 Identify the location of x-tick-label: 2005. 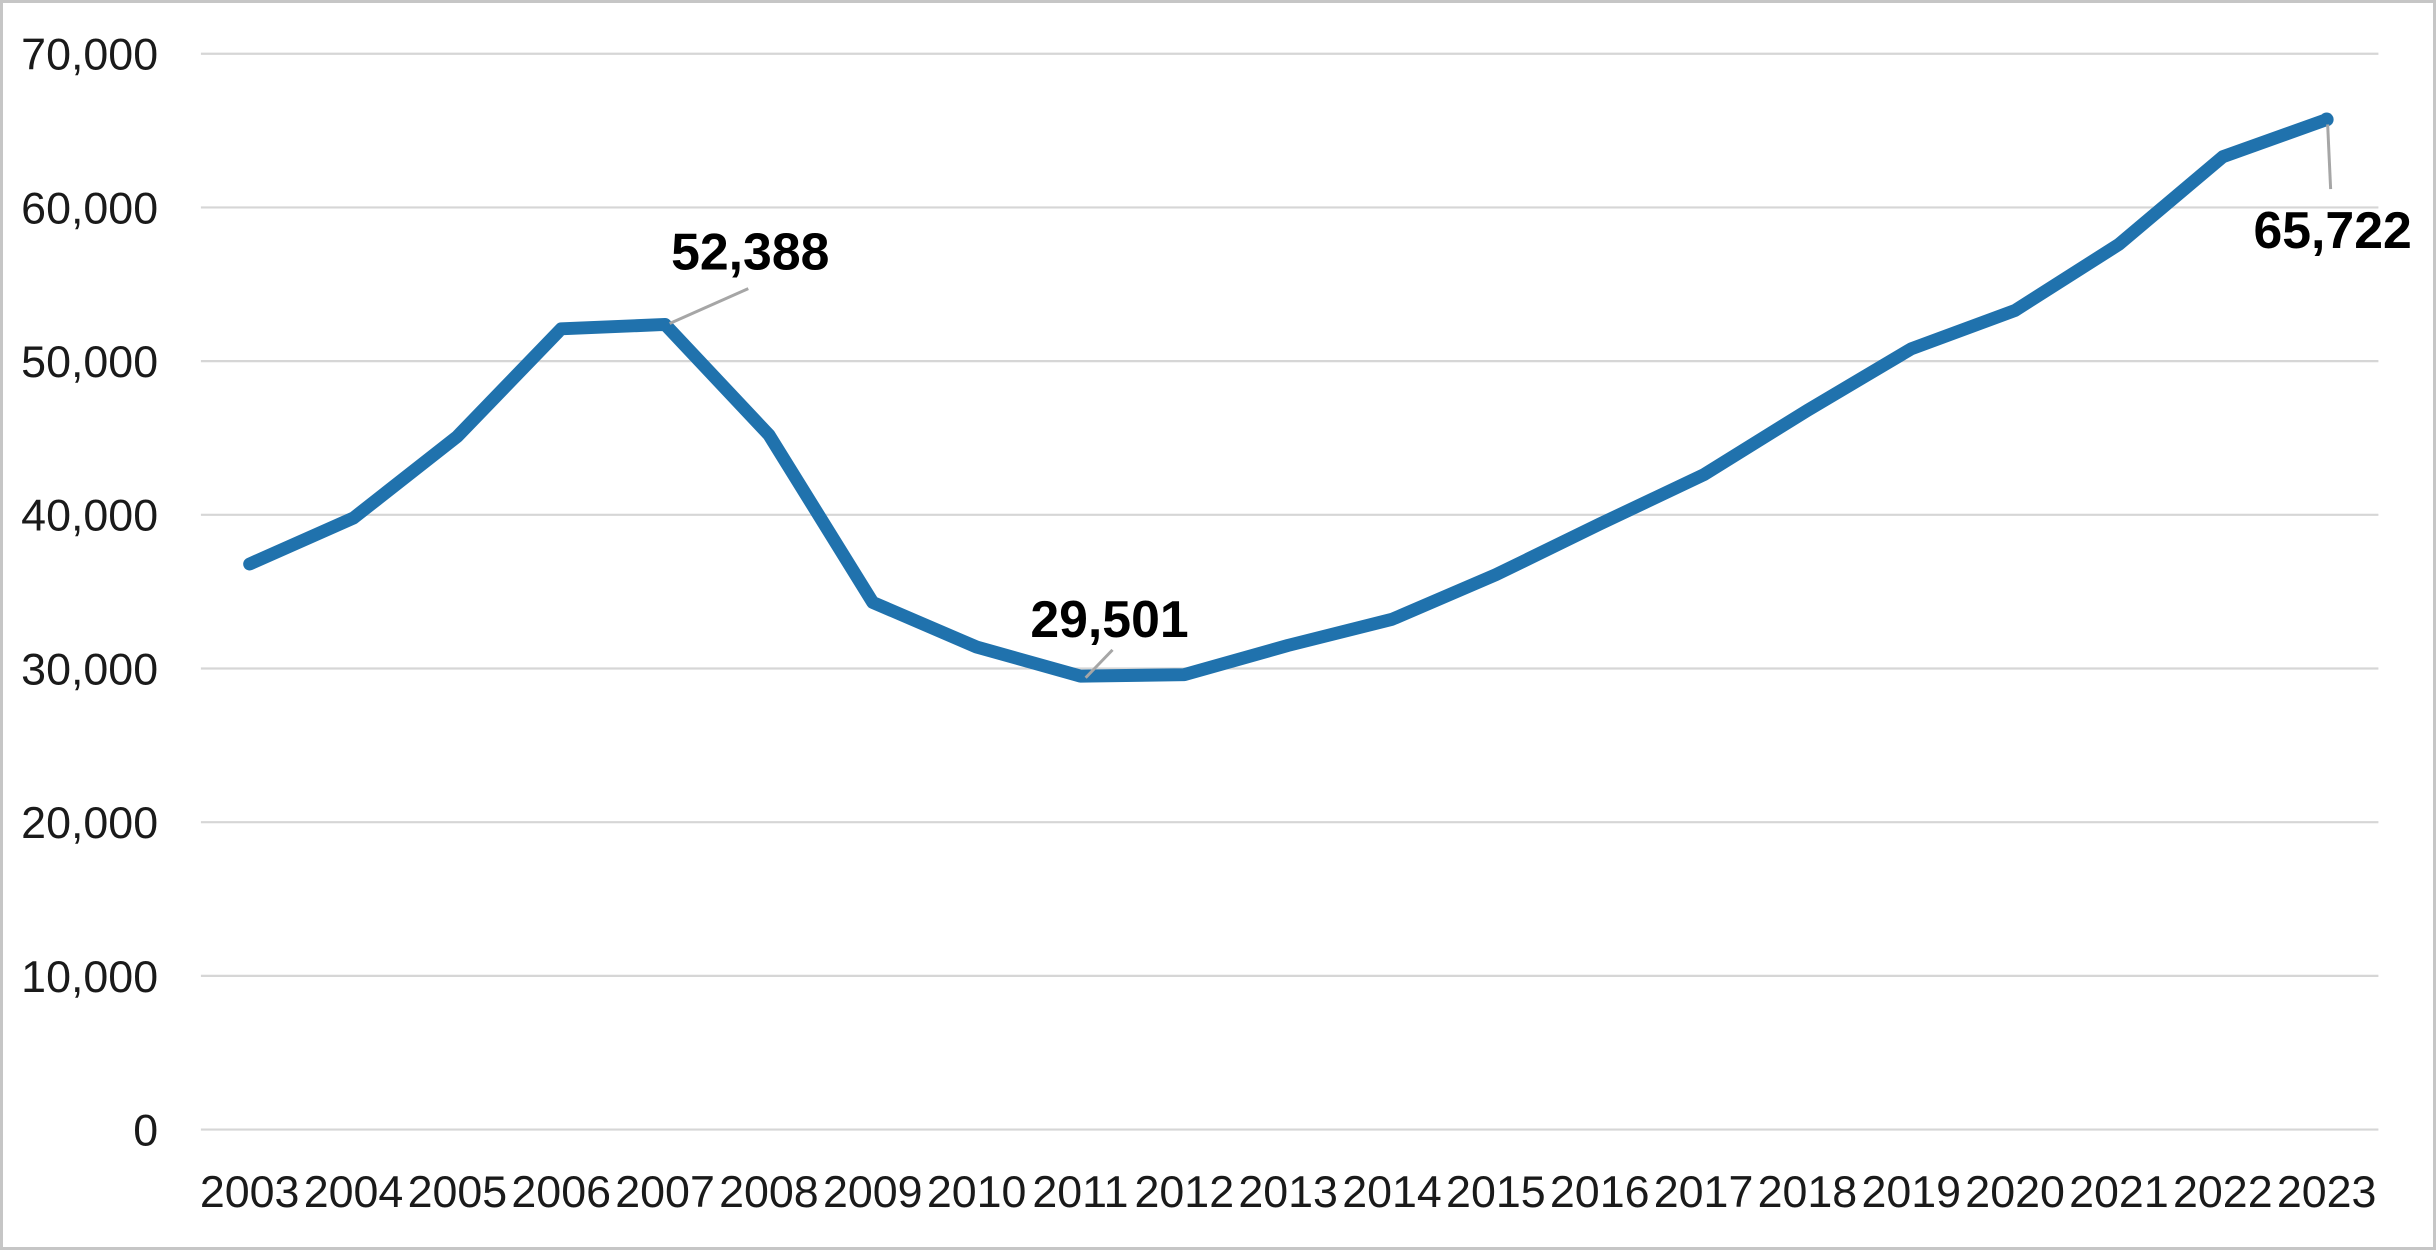
(458, 1192).